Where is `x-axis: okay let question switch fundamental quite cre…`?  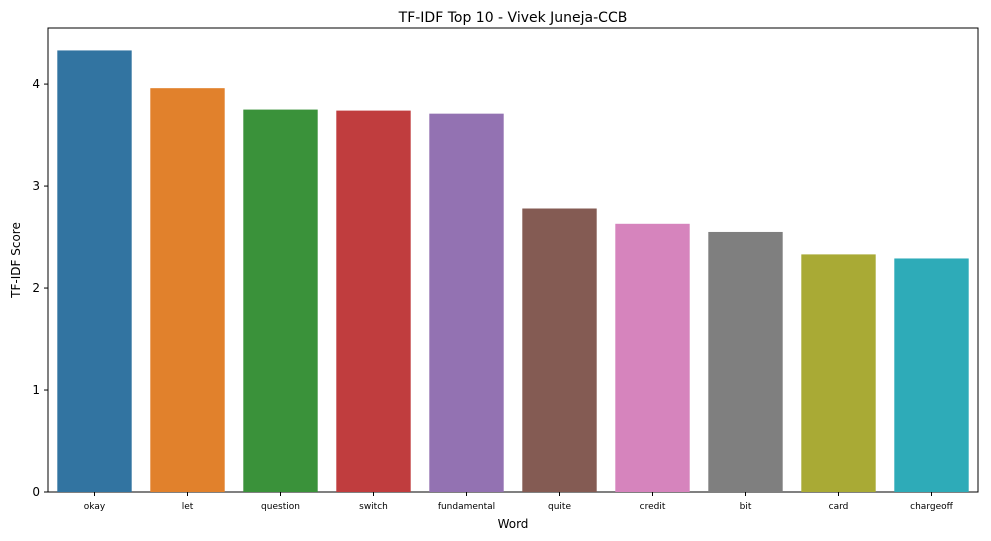 x-axis: okay let question switch fundamental quite cre… is located at coordinates (519, 502).